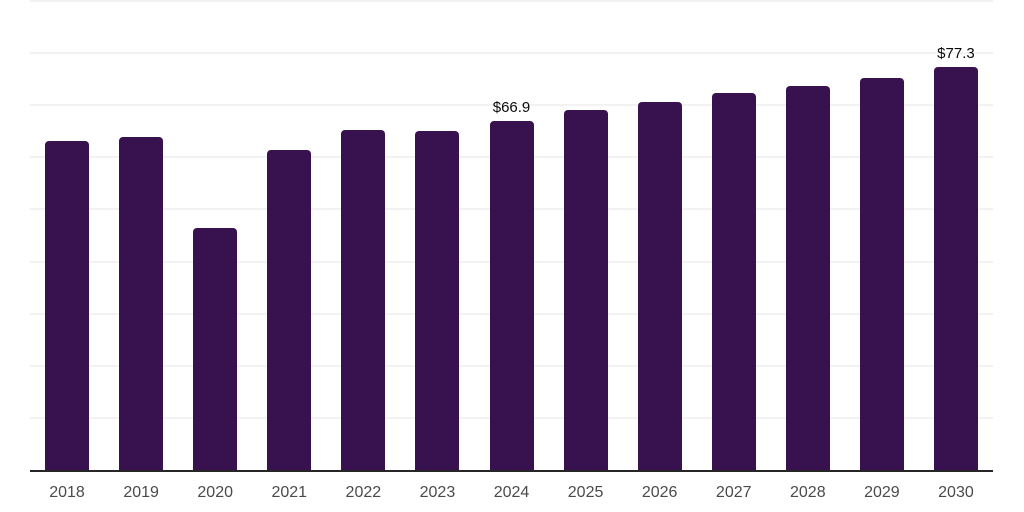 The image size is (1024, 512). I want to click on x-tick-2018: 2018, so click(67, 492).